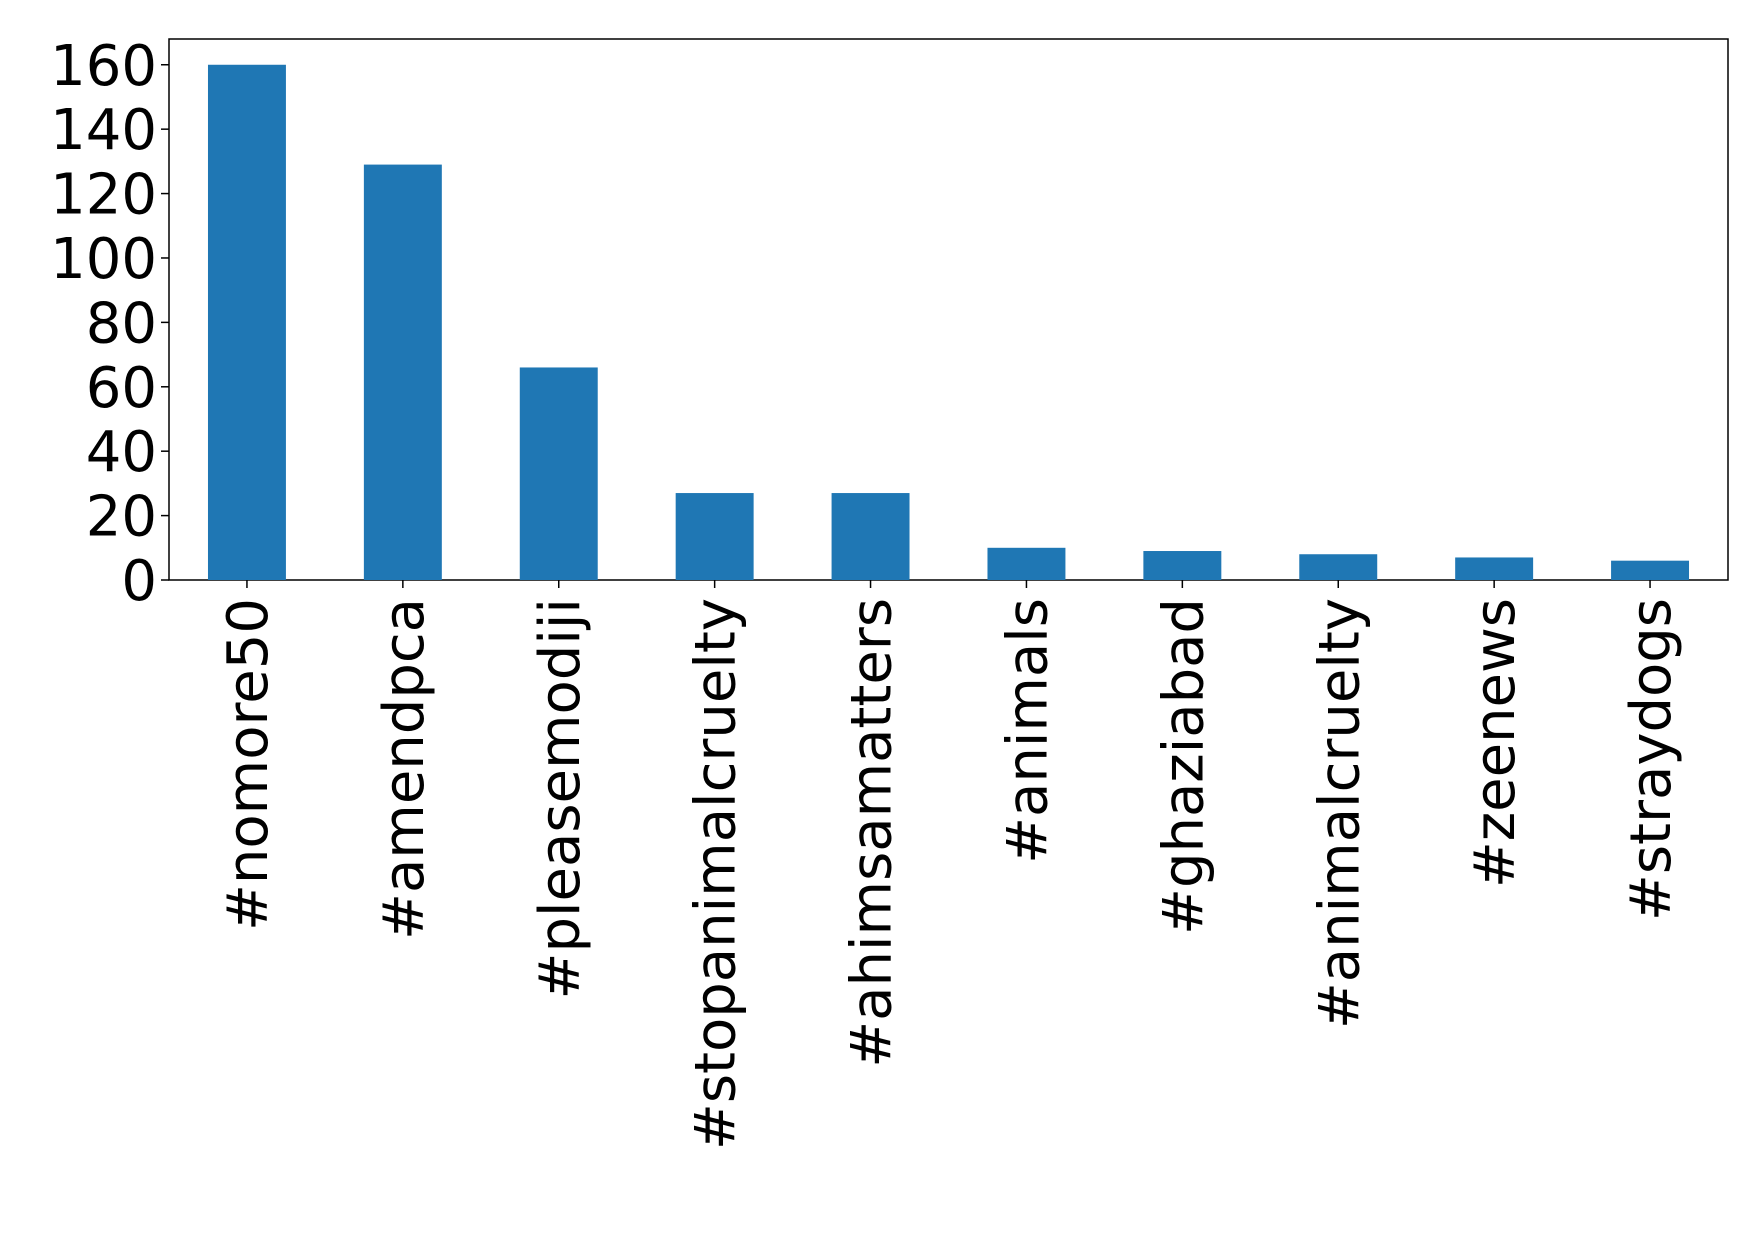 The image size is (1758, 1244). I want to click on x-tick-label: #animals, so click(1027, 731).